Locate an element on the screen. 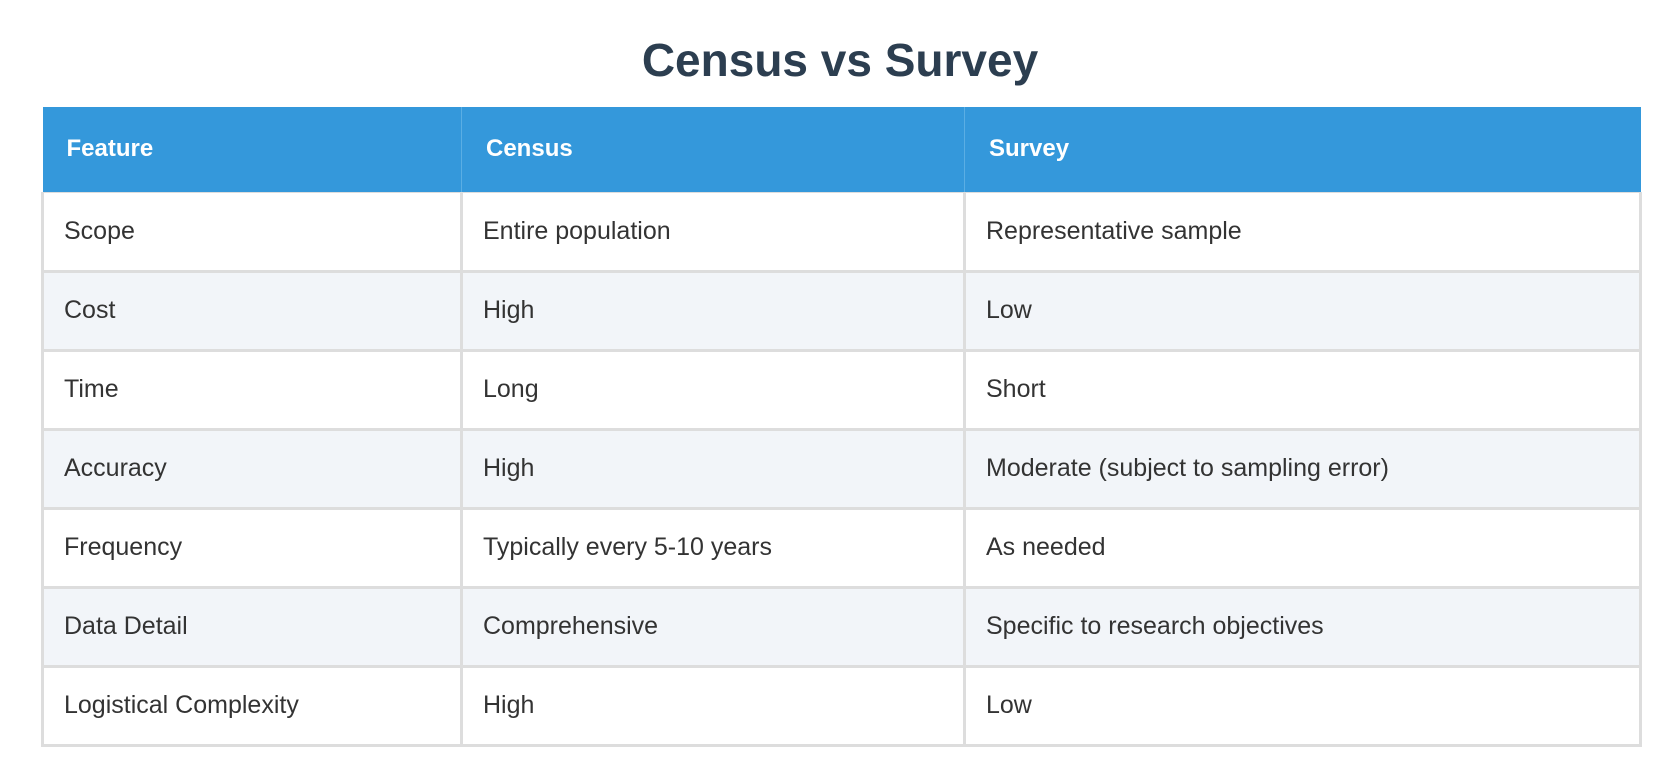  census-cell: Comprehensive is located at coordinates (713, 627).